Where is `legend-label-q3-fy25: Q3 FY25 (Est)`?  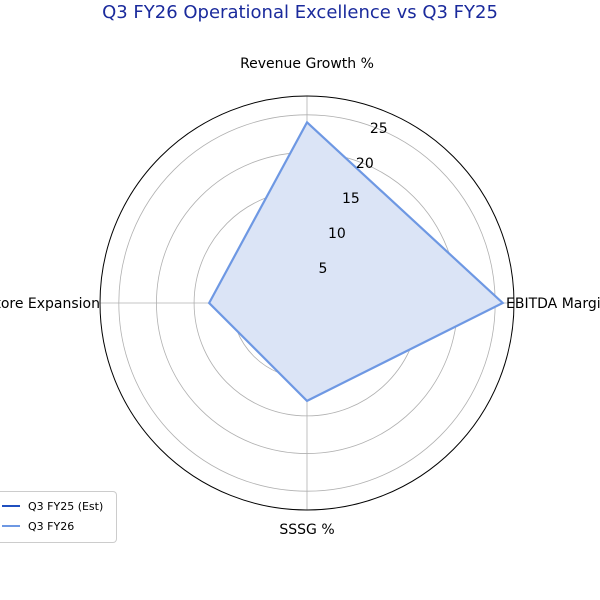 legend-label-q3-fy25: Q3 FY25 (Est) is located at coordinates (66, 506).